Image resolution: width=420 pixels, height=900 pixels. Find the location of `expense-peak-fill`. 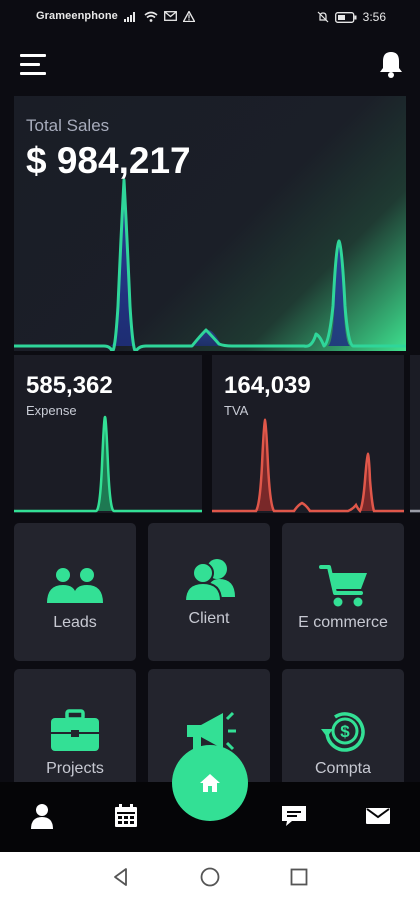

expense-peak-fill is located at coordinates (105, 464).